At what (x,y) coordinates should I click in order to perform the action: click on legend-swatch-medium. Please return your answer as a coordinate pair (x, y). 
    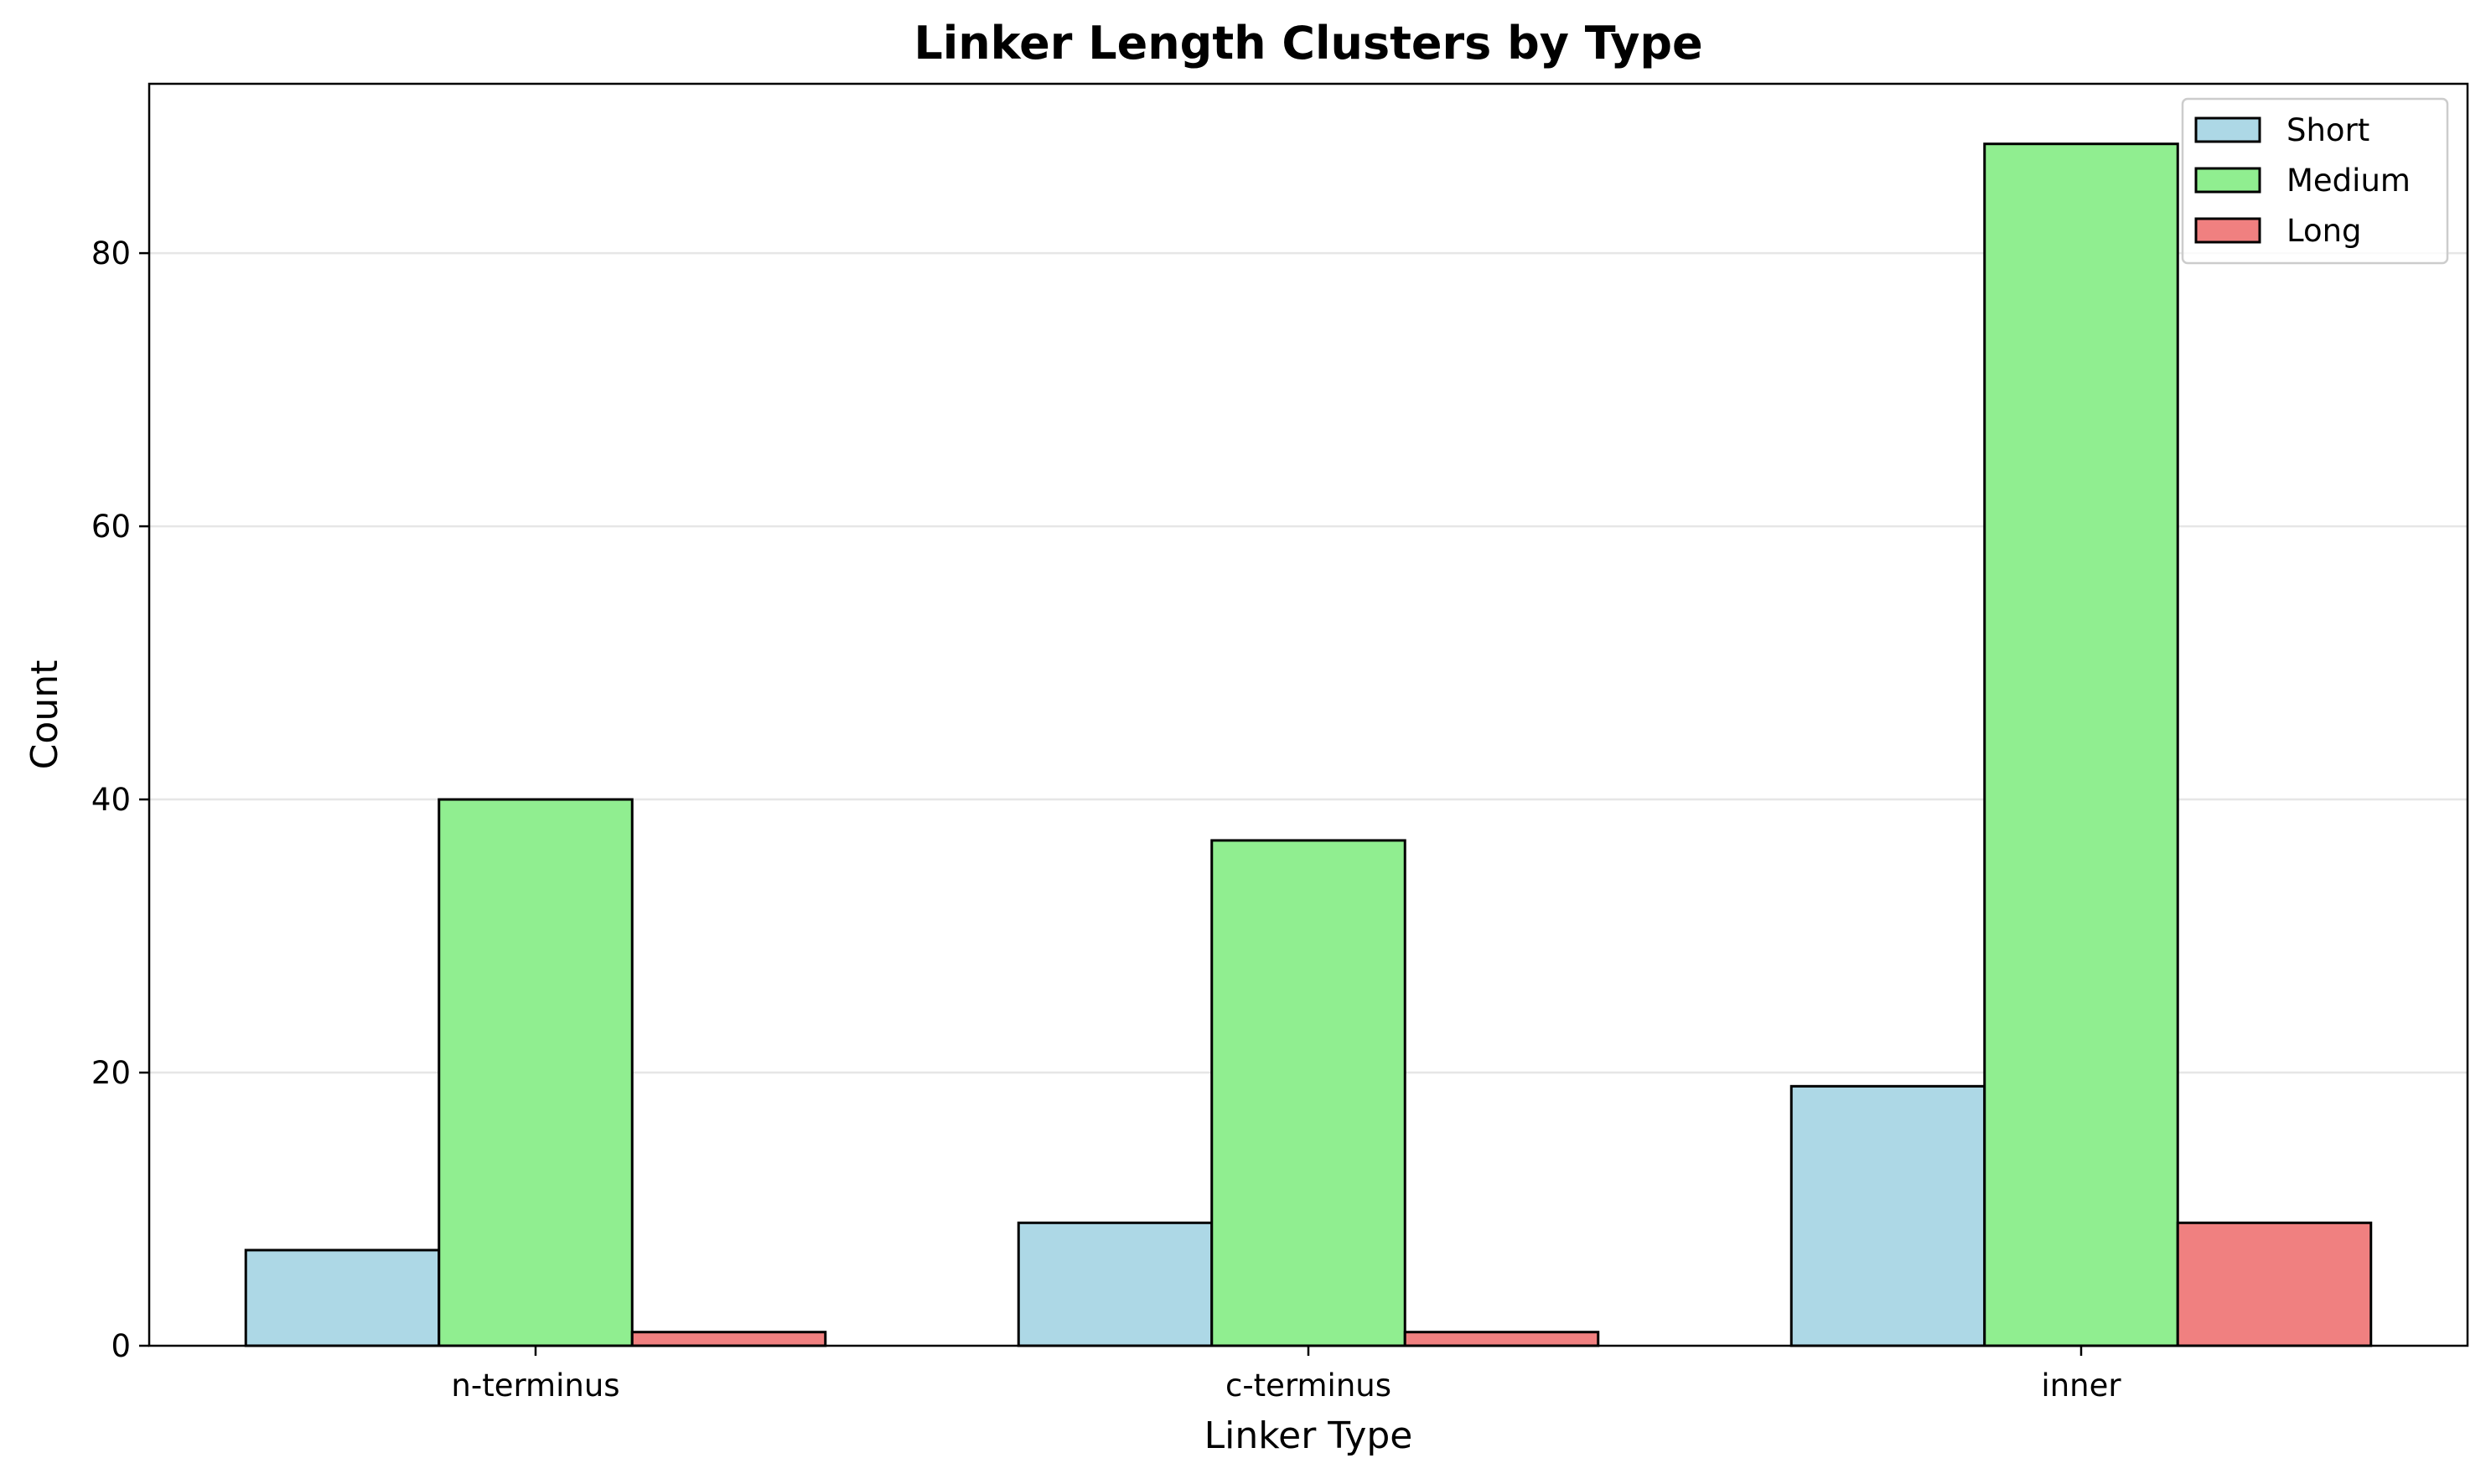
    Looking at the image, I should click on (2227, 181).